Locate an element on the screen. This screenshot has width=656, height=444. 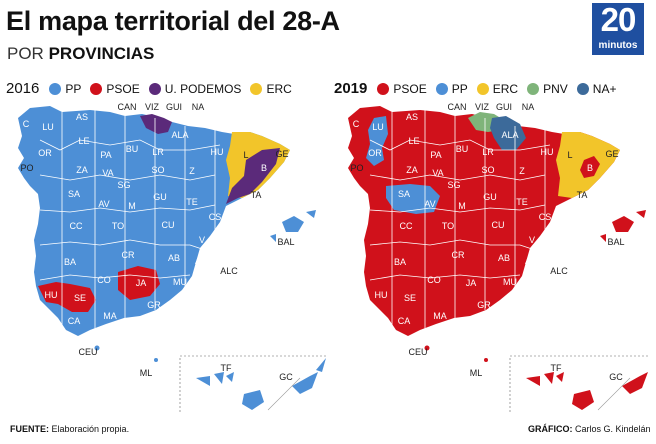
label-ge-2019: GE is located at coordinates (611, 154).